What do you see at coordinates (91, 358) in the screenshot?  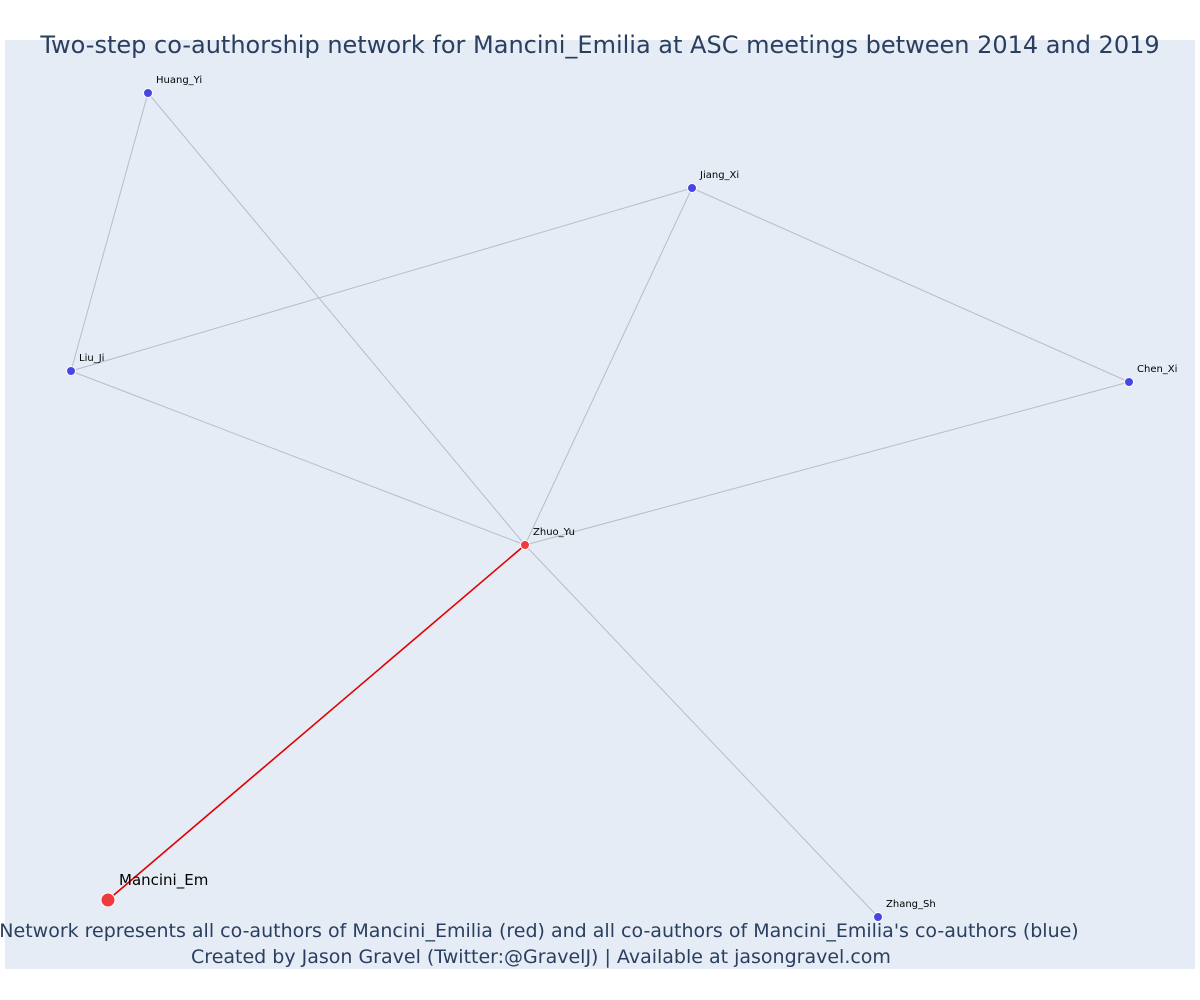 I see `node-label: Liu_Ji` at bounding box center [91, 358].